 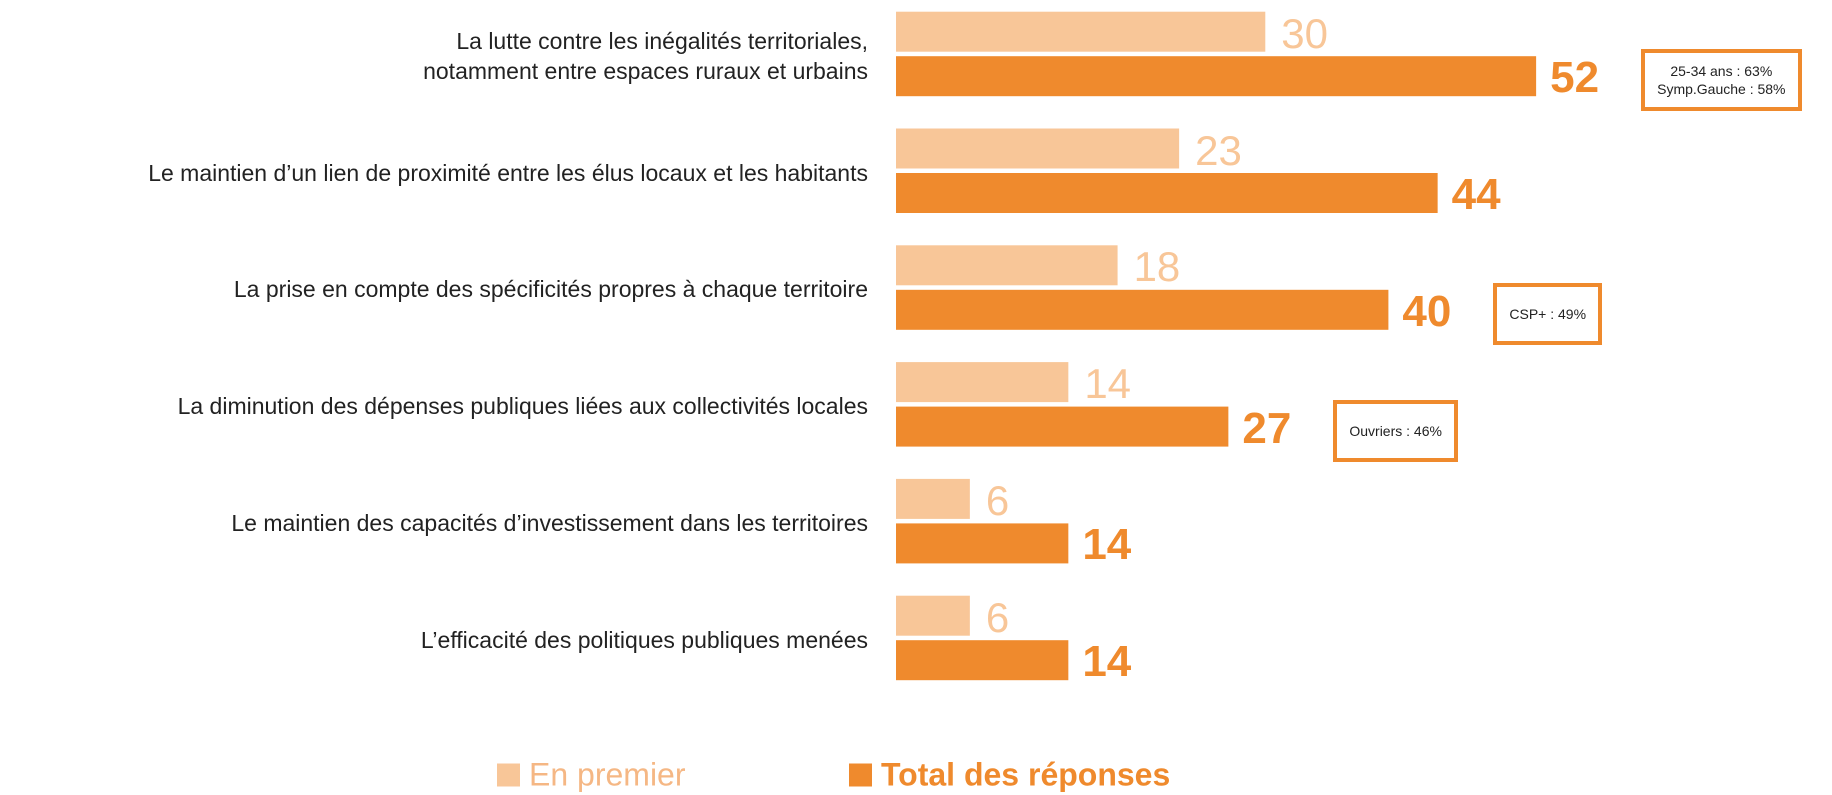 What do you see at coordinates (1721, 89) in the screenshot?
I see `annotation-text: Symp.Gauche : 58%` at bounding box center [1721, 89].